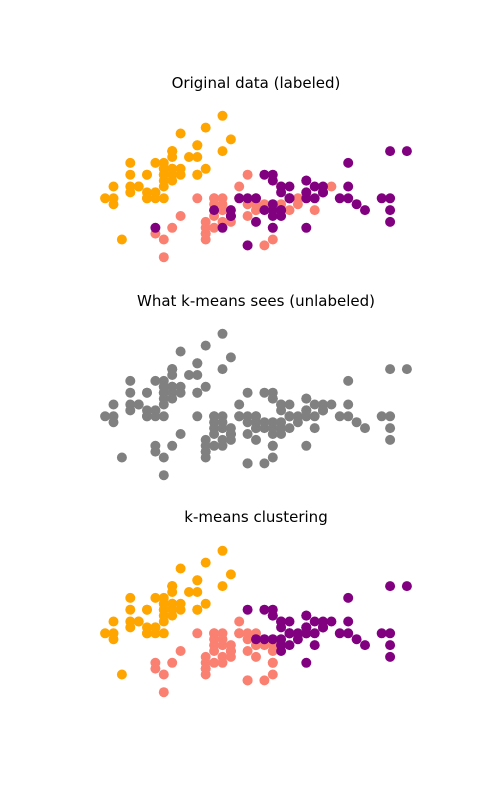  I want to click on scatter-panel-unlabeled: What k-means sees (unlabeled), so click(256, 386).